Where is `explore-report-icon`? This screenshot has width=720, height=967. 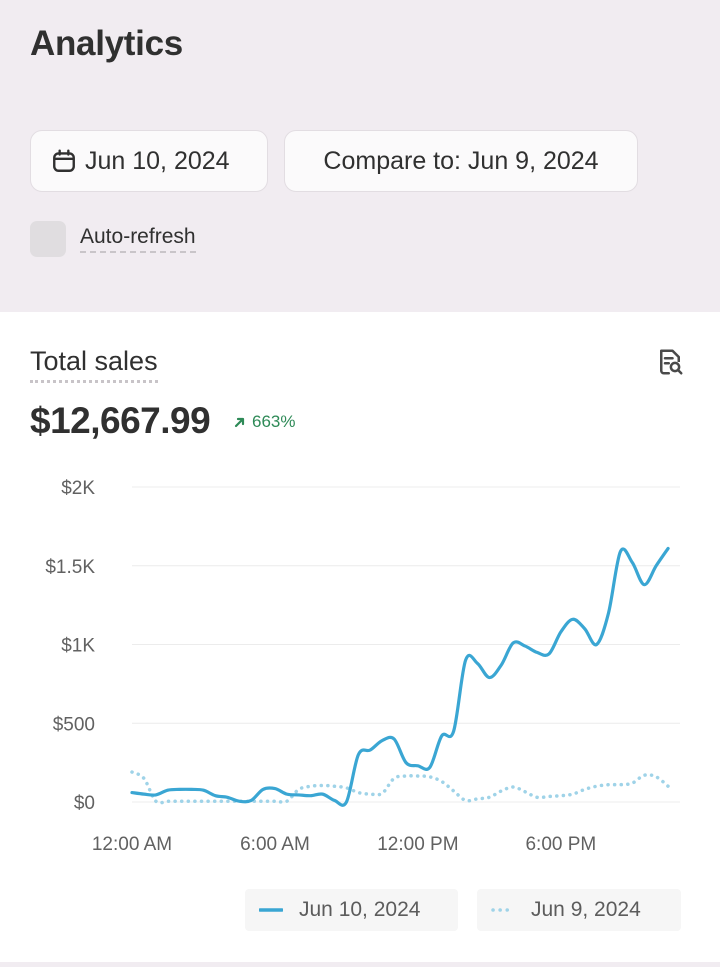
explore-report-icon is located at coordinates (670, 362).